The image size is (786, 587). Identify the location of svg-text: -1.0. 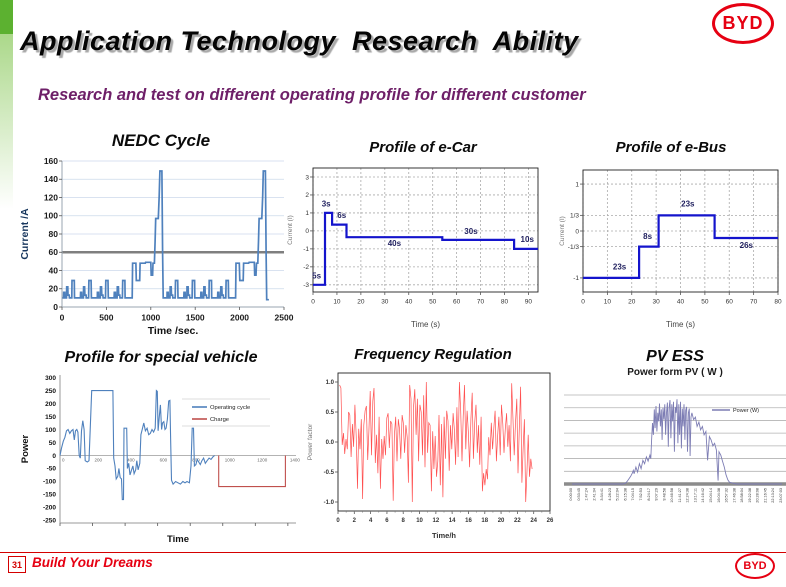
(329, 503).